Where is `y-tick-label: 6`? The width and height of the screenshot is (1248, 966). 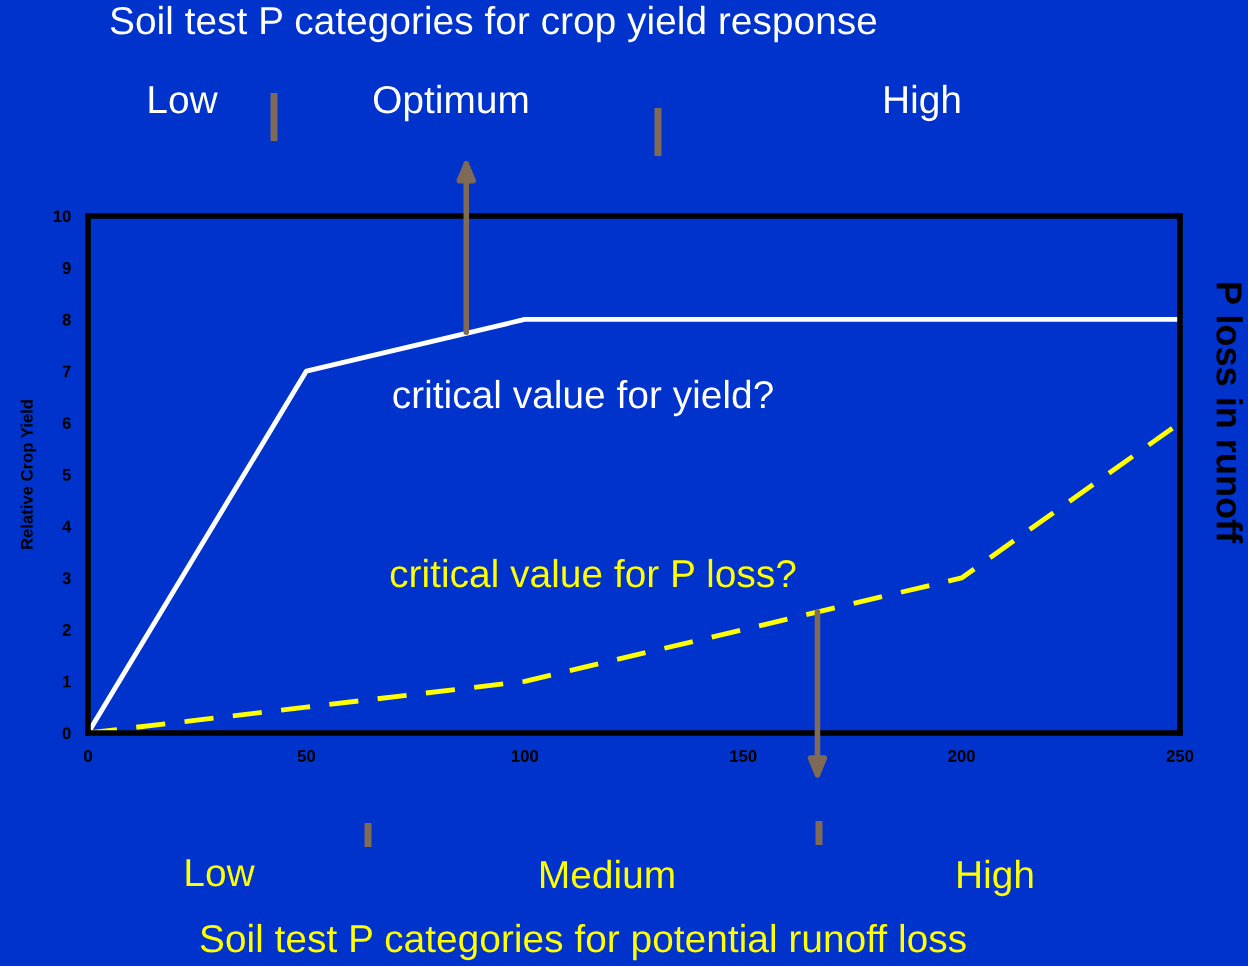
y-tick-label: 6 is located at coordinates (66, 423).